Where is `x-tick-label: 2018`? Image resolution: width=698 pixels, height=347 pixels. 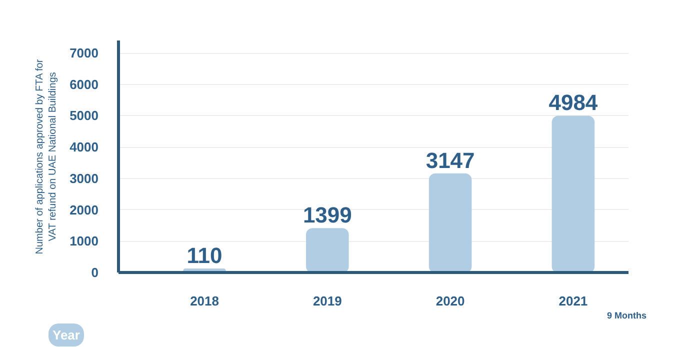
x-tick-label: 2018 is located at coordinates (204, 301).